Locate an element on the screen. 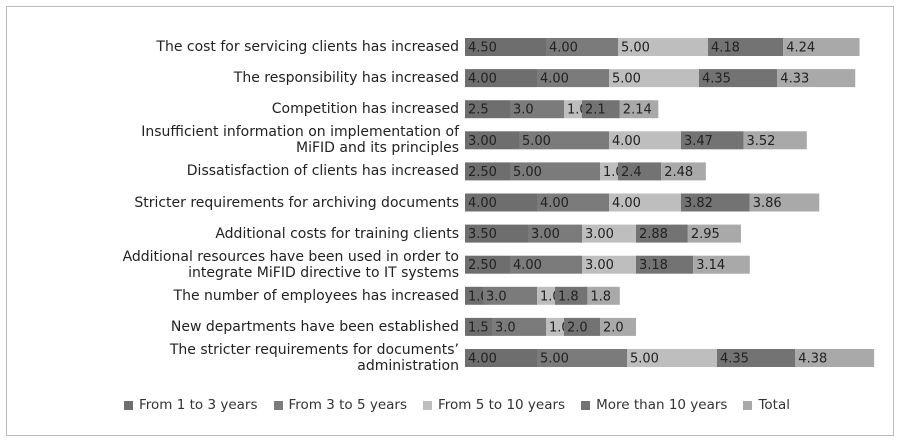 The image size is (914, 444). data-label: 4.18 is located at coordinates (725, 48).